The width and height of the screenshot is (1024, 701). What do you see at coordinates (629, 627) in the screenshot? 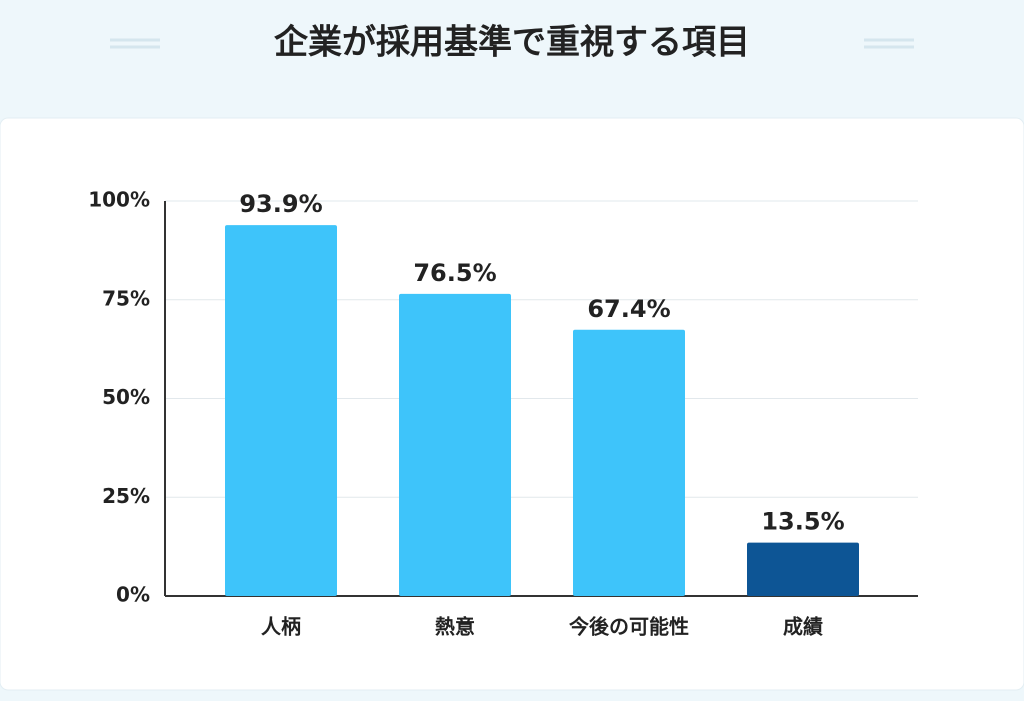
I see `x-tick-label: 今後の可能性` at bounding box center [629, 627].